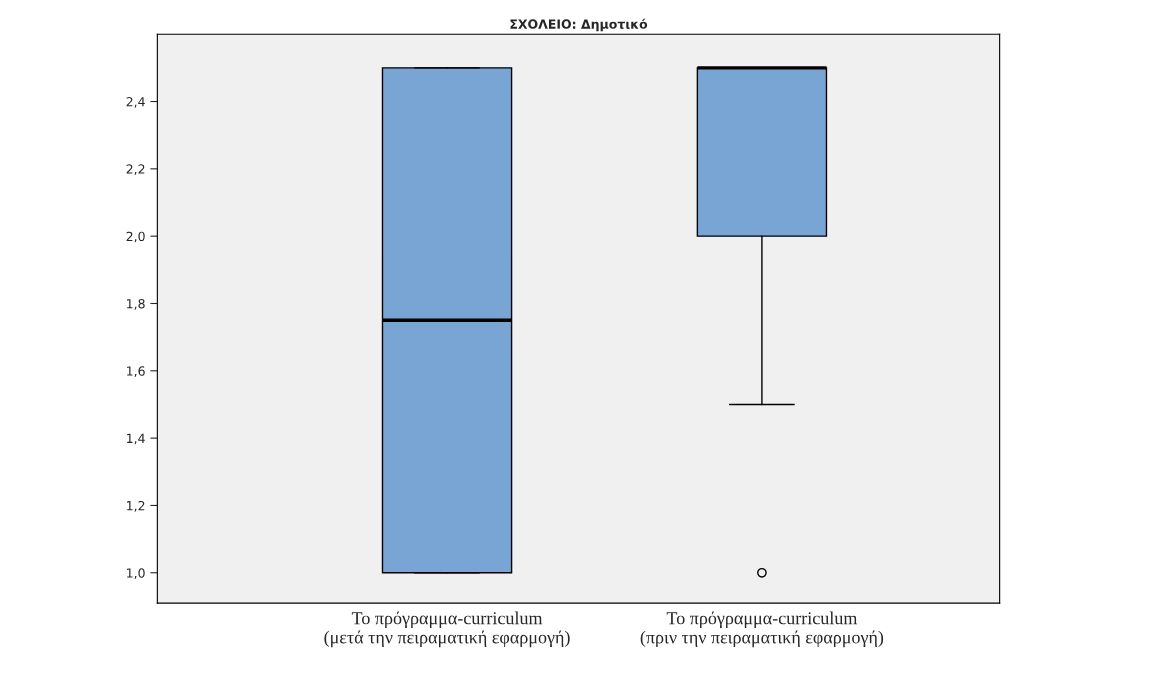 The height and width of the screenshot is (698, 1157). What do you see at coordinates (135, 170) in the screenshot?
I see `y-tick-label: 2,2` at bounding box center [135, 170].